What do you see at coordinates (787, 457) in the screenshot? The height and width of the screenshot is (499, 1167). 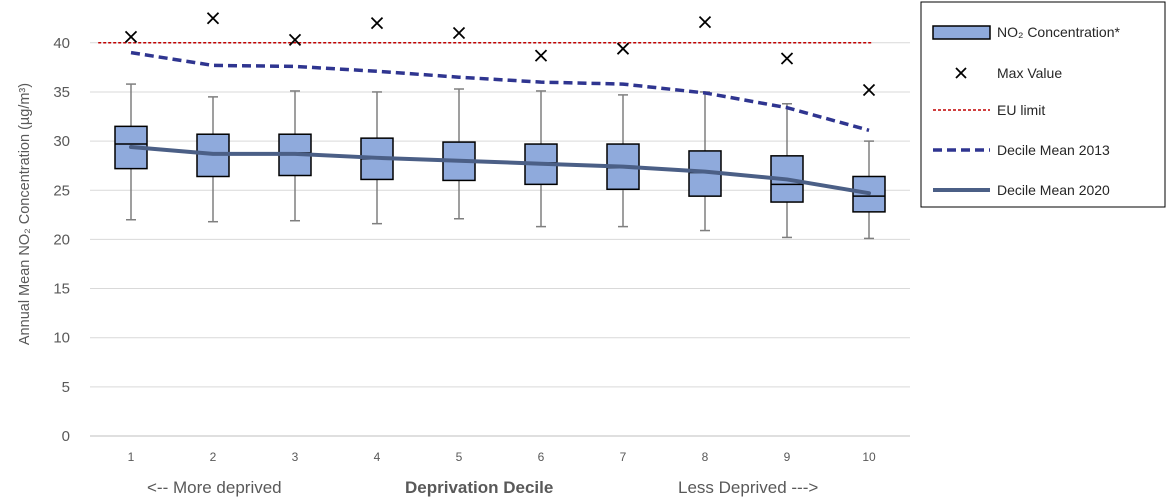 I see `x-tick-label: 9` at bounding box center [787, 457].